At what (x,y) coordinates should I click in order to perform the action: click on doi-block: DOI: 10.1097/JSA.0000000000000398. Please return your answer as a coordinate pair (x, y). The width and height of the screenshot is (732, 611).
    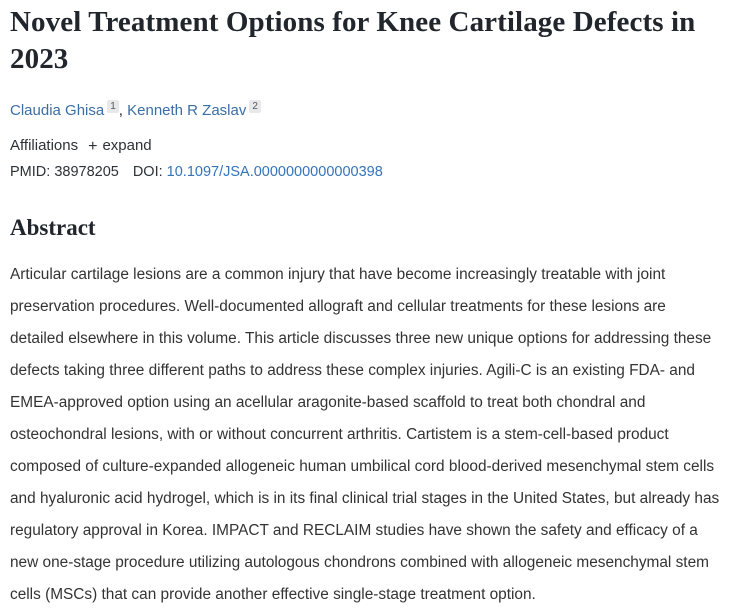
    Looking at the image, I should click on (258, 172).